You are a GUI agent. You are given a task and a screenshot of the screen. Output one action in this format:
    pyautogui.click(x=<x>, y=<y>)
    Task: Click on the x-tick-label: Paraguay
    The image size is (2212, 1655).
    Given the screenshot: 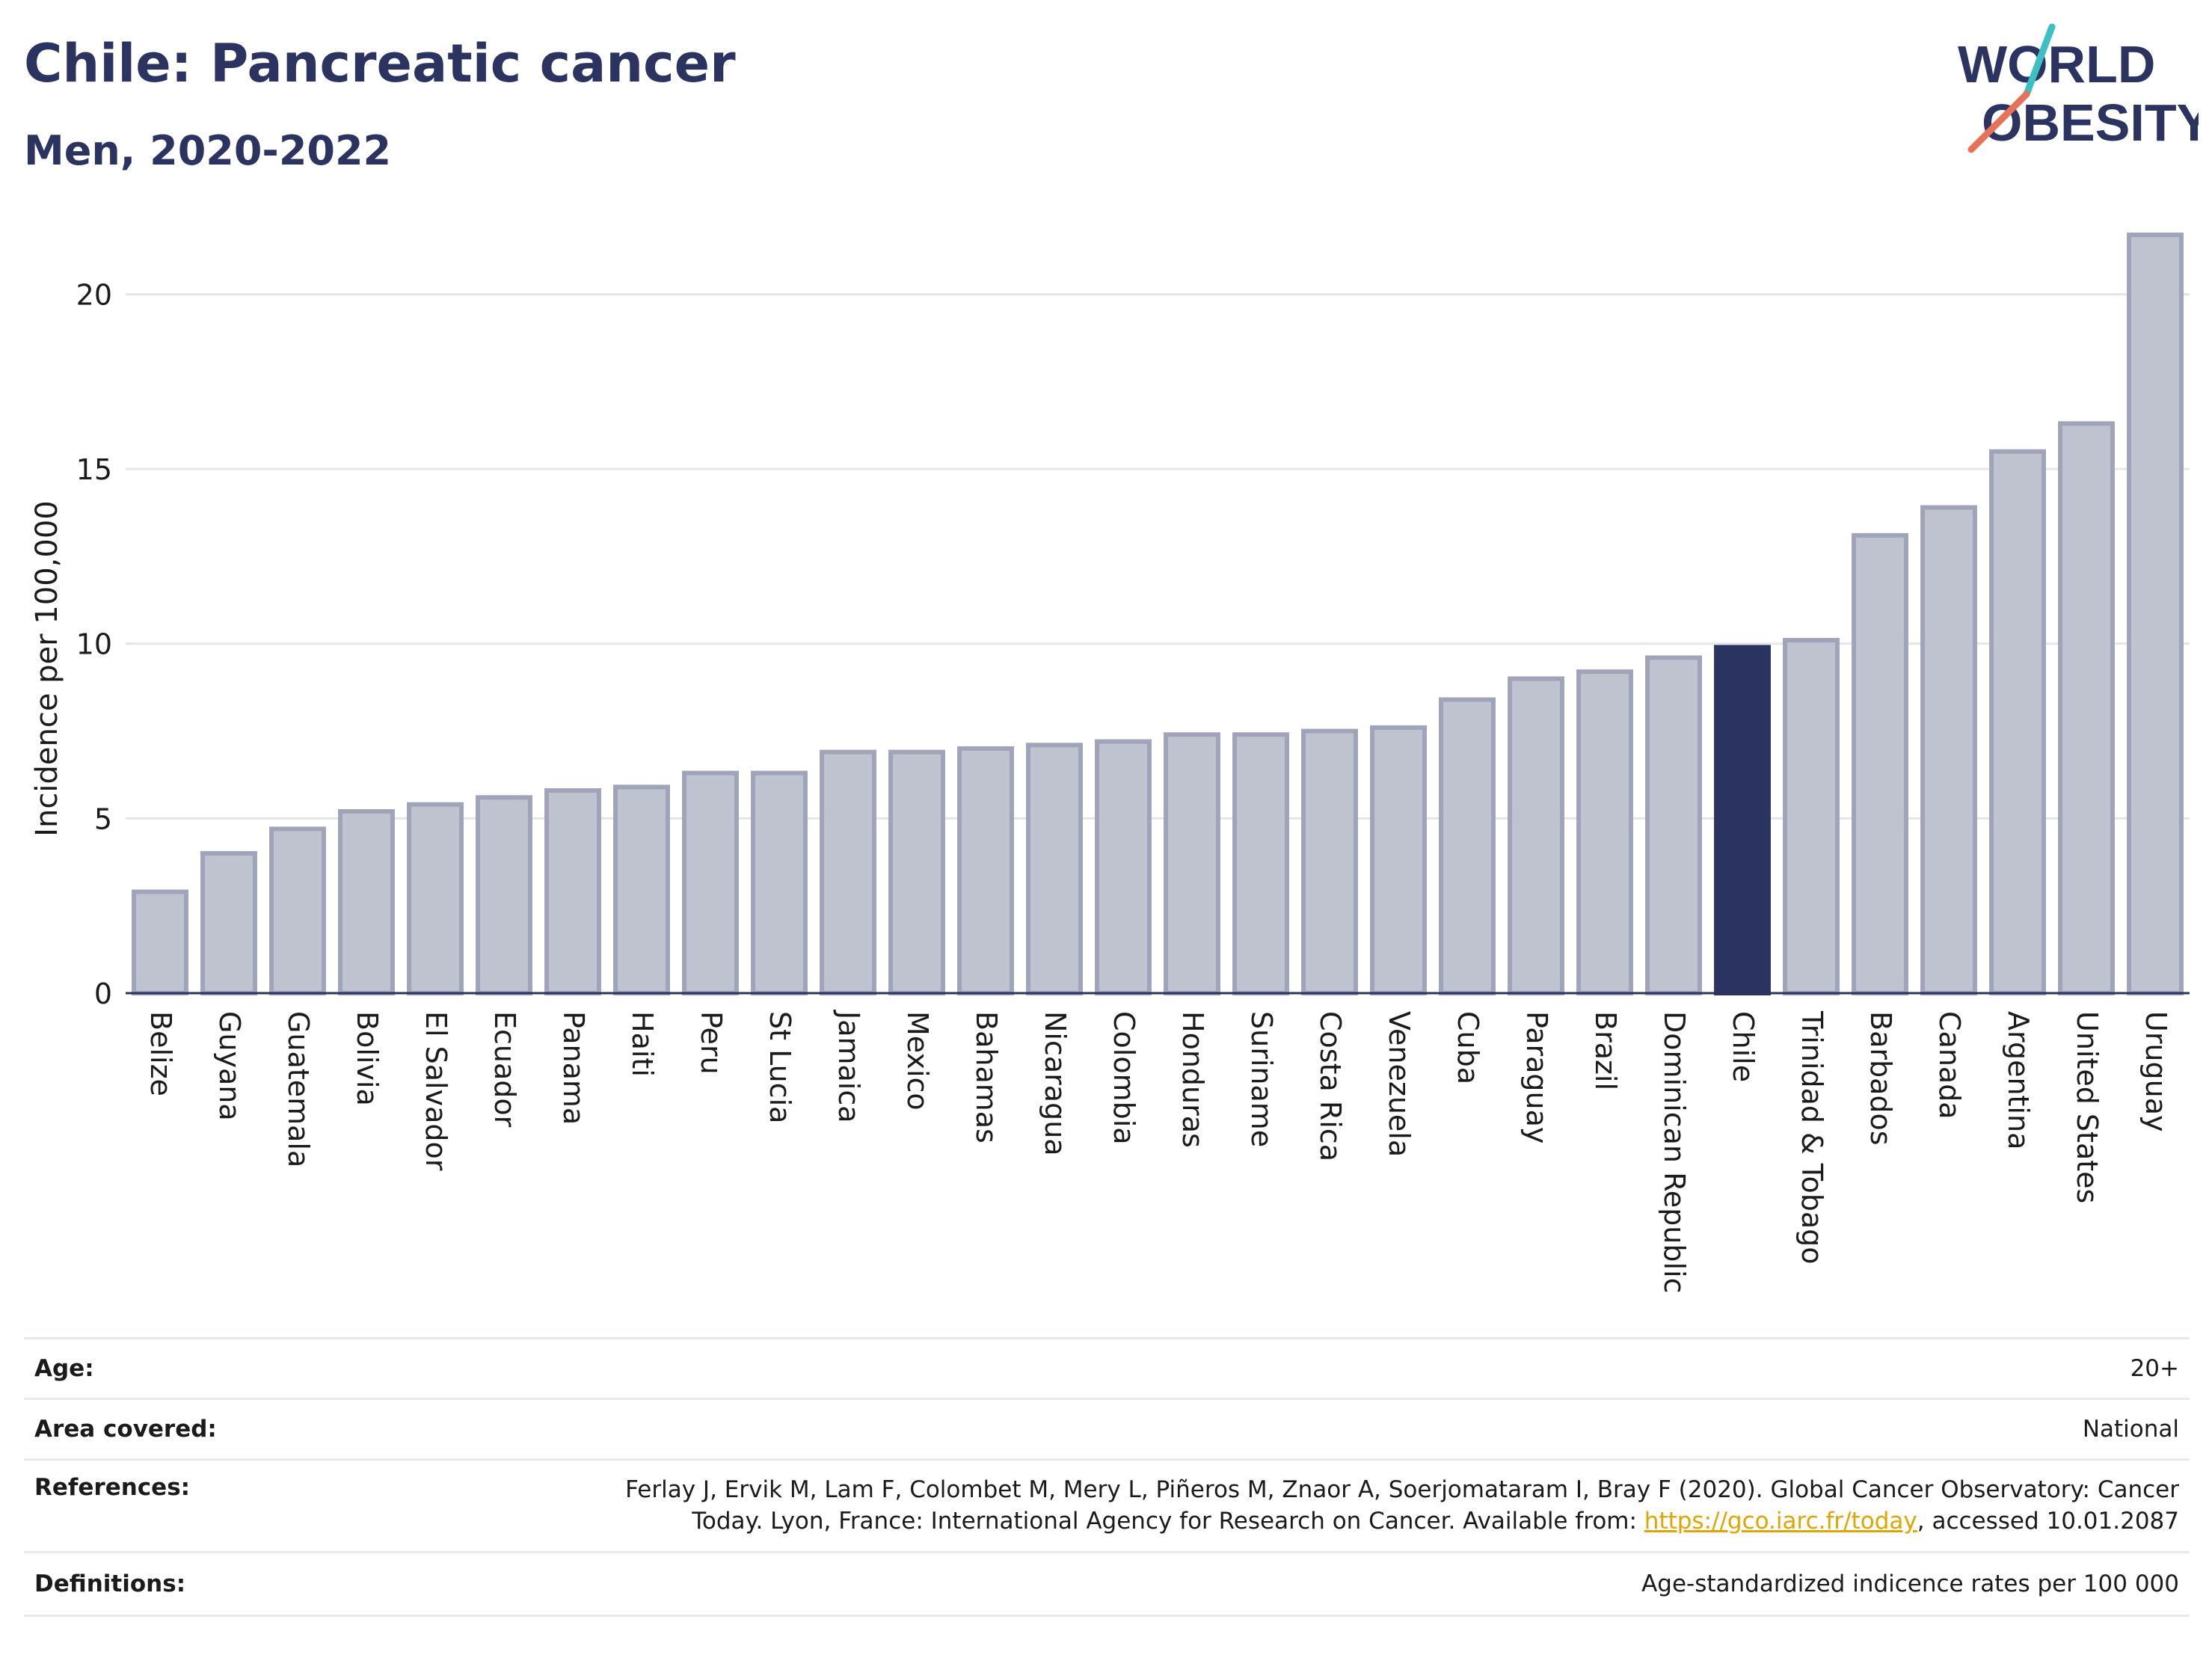 What is the action you would take?
    pyautogui.click(x=1536, y=1077)
    